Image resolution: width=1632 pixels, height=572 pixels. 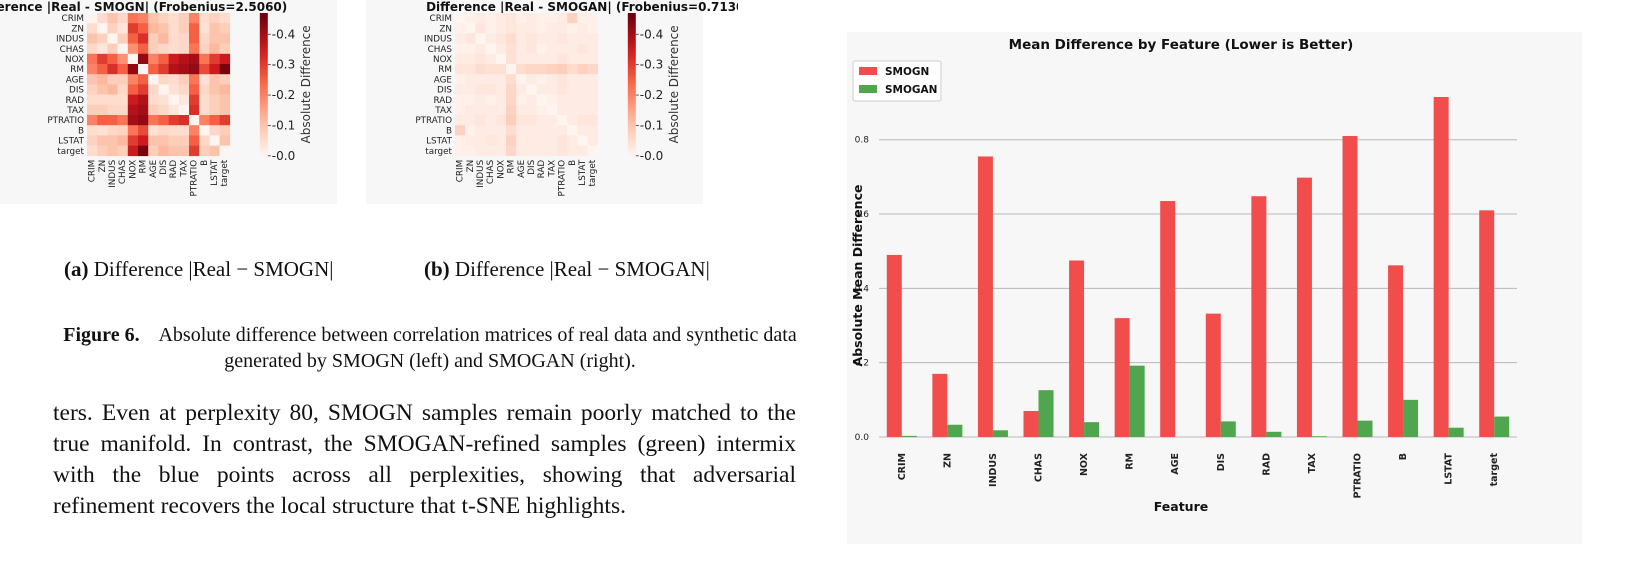 What do you see at coordinates (461, 171) in the screenshot?
I see `heatmap-col-label: CRIM` at bounding box center [461, 171].